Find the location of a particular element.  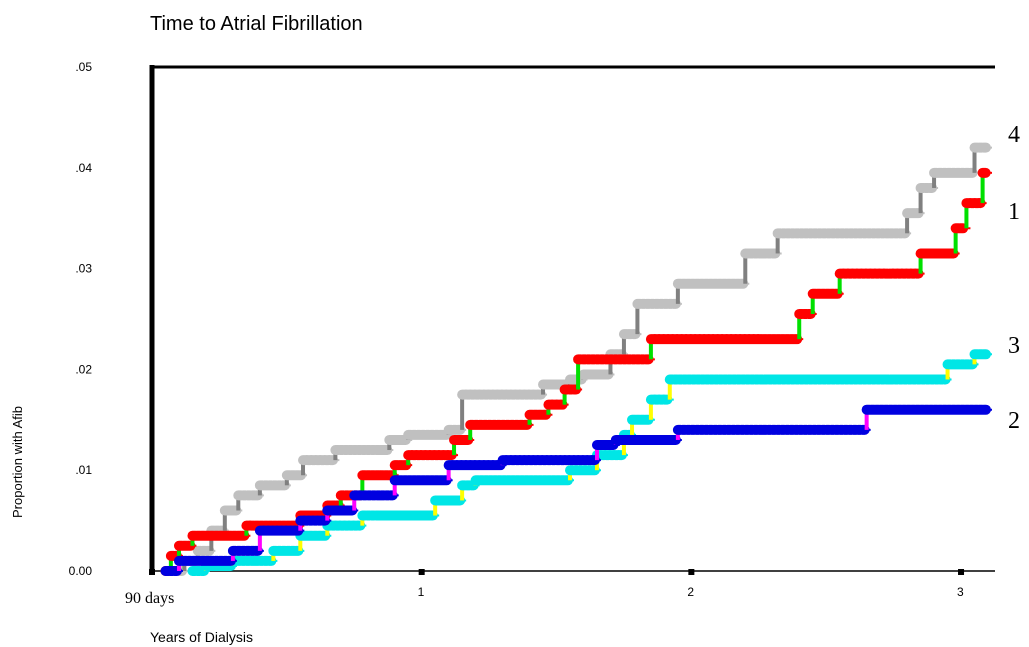

series-end-label: 3 is located at coordinates (1014, 346).